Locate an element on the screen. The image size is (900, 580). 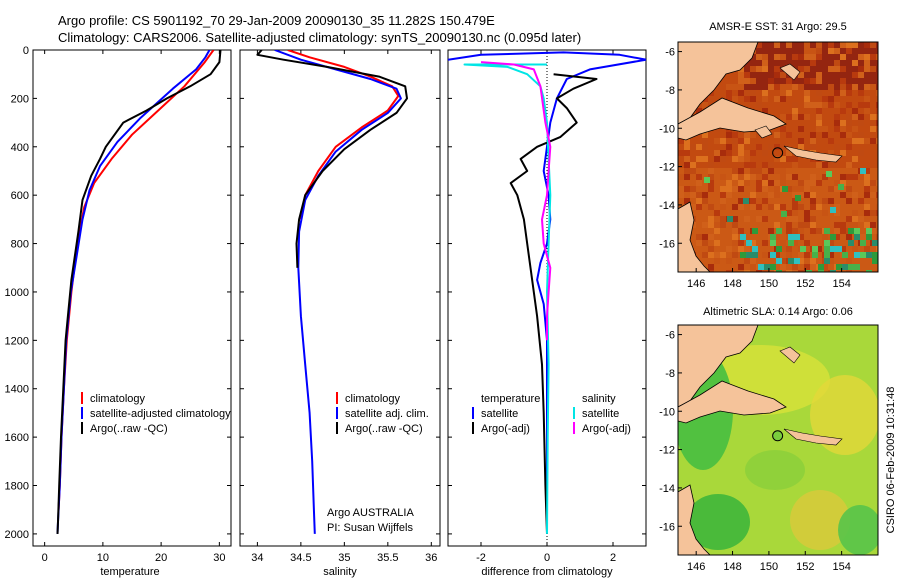
x-tick-label: 10 is located at coordinates (103, 558).